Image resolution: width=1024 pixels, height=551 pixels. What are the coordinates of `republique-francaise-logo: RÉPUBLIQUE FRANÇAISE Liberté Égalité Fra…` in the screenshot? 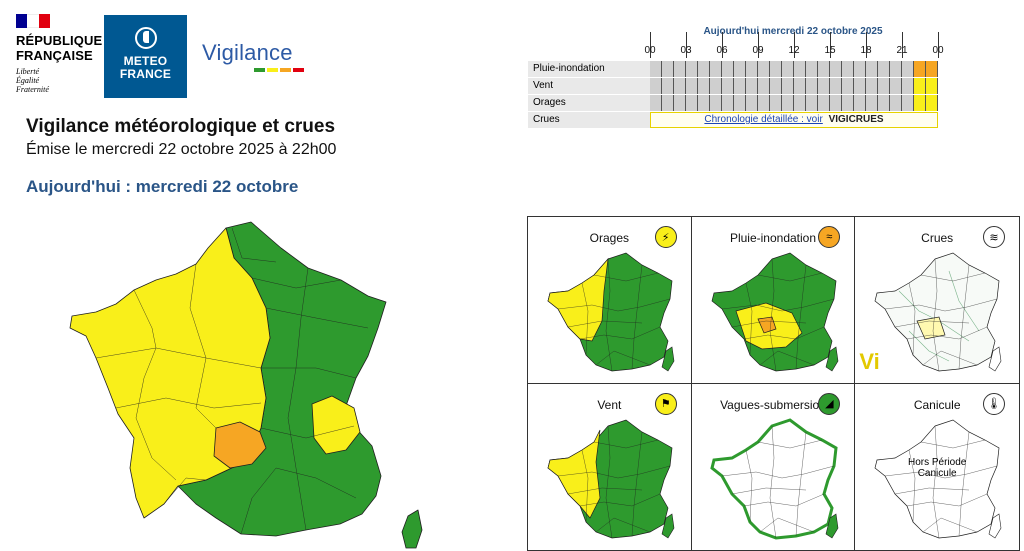 It's located at (61, 59).